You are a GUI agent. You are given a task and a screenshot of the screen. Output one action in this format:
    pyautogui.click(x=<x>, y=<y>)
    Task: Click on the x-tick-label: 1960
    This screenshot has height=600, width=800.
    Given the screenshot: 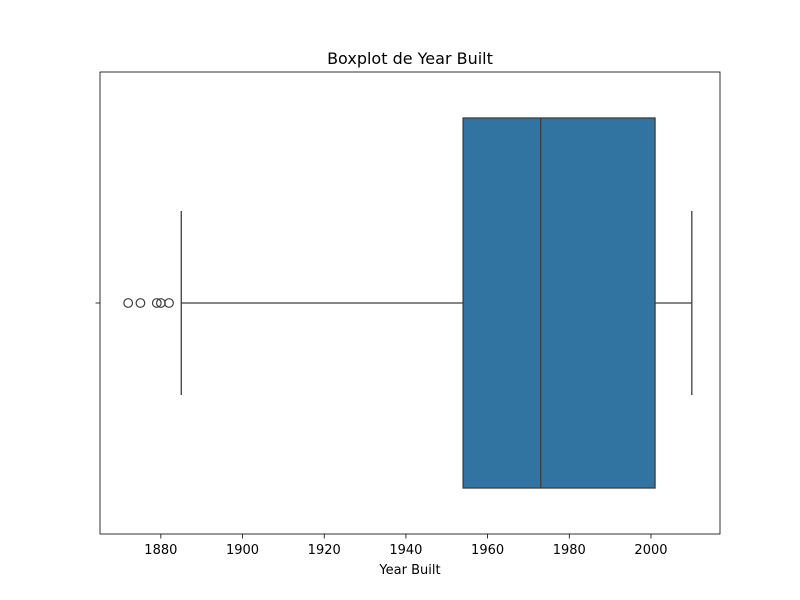 What is the action you would take?
    pyautogui.click(x=487, y=550)
    